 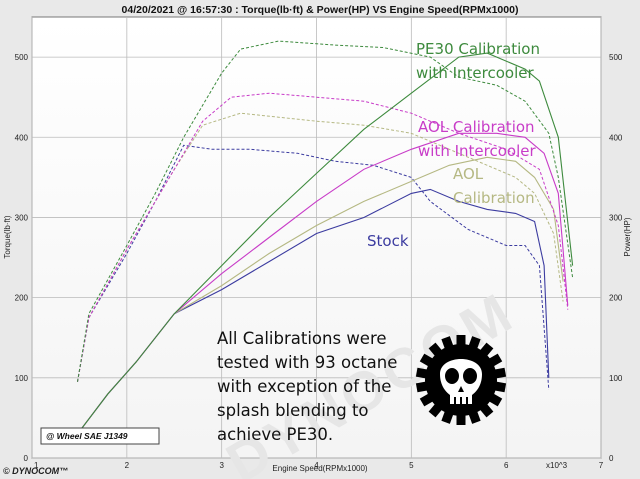 I want to click on label-aol-line2: Calibration, so click(x=494, y=198).